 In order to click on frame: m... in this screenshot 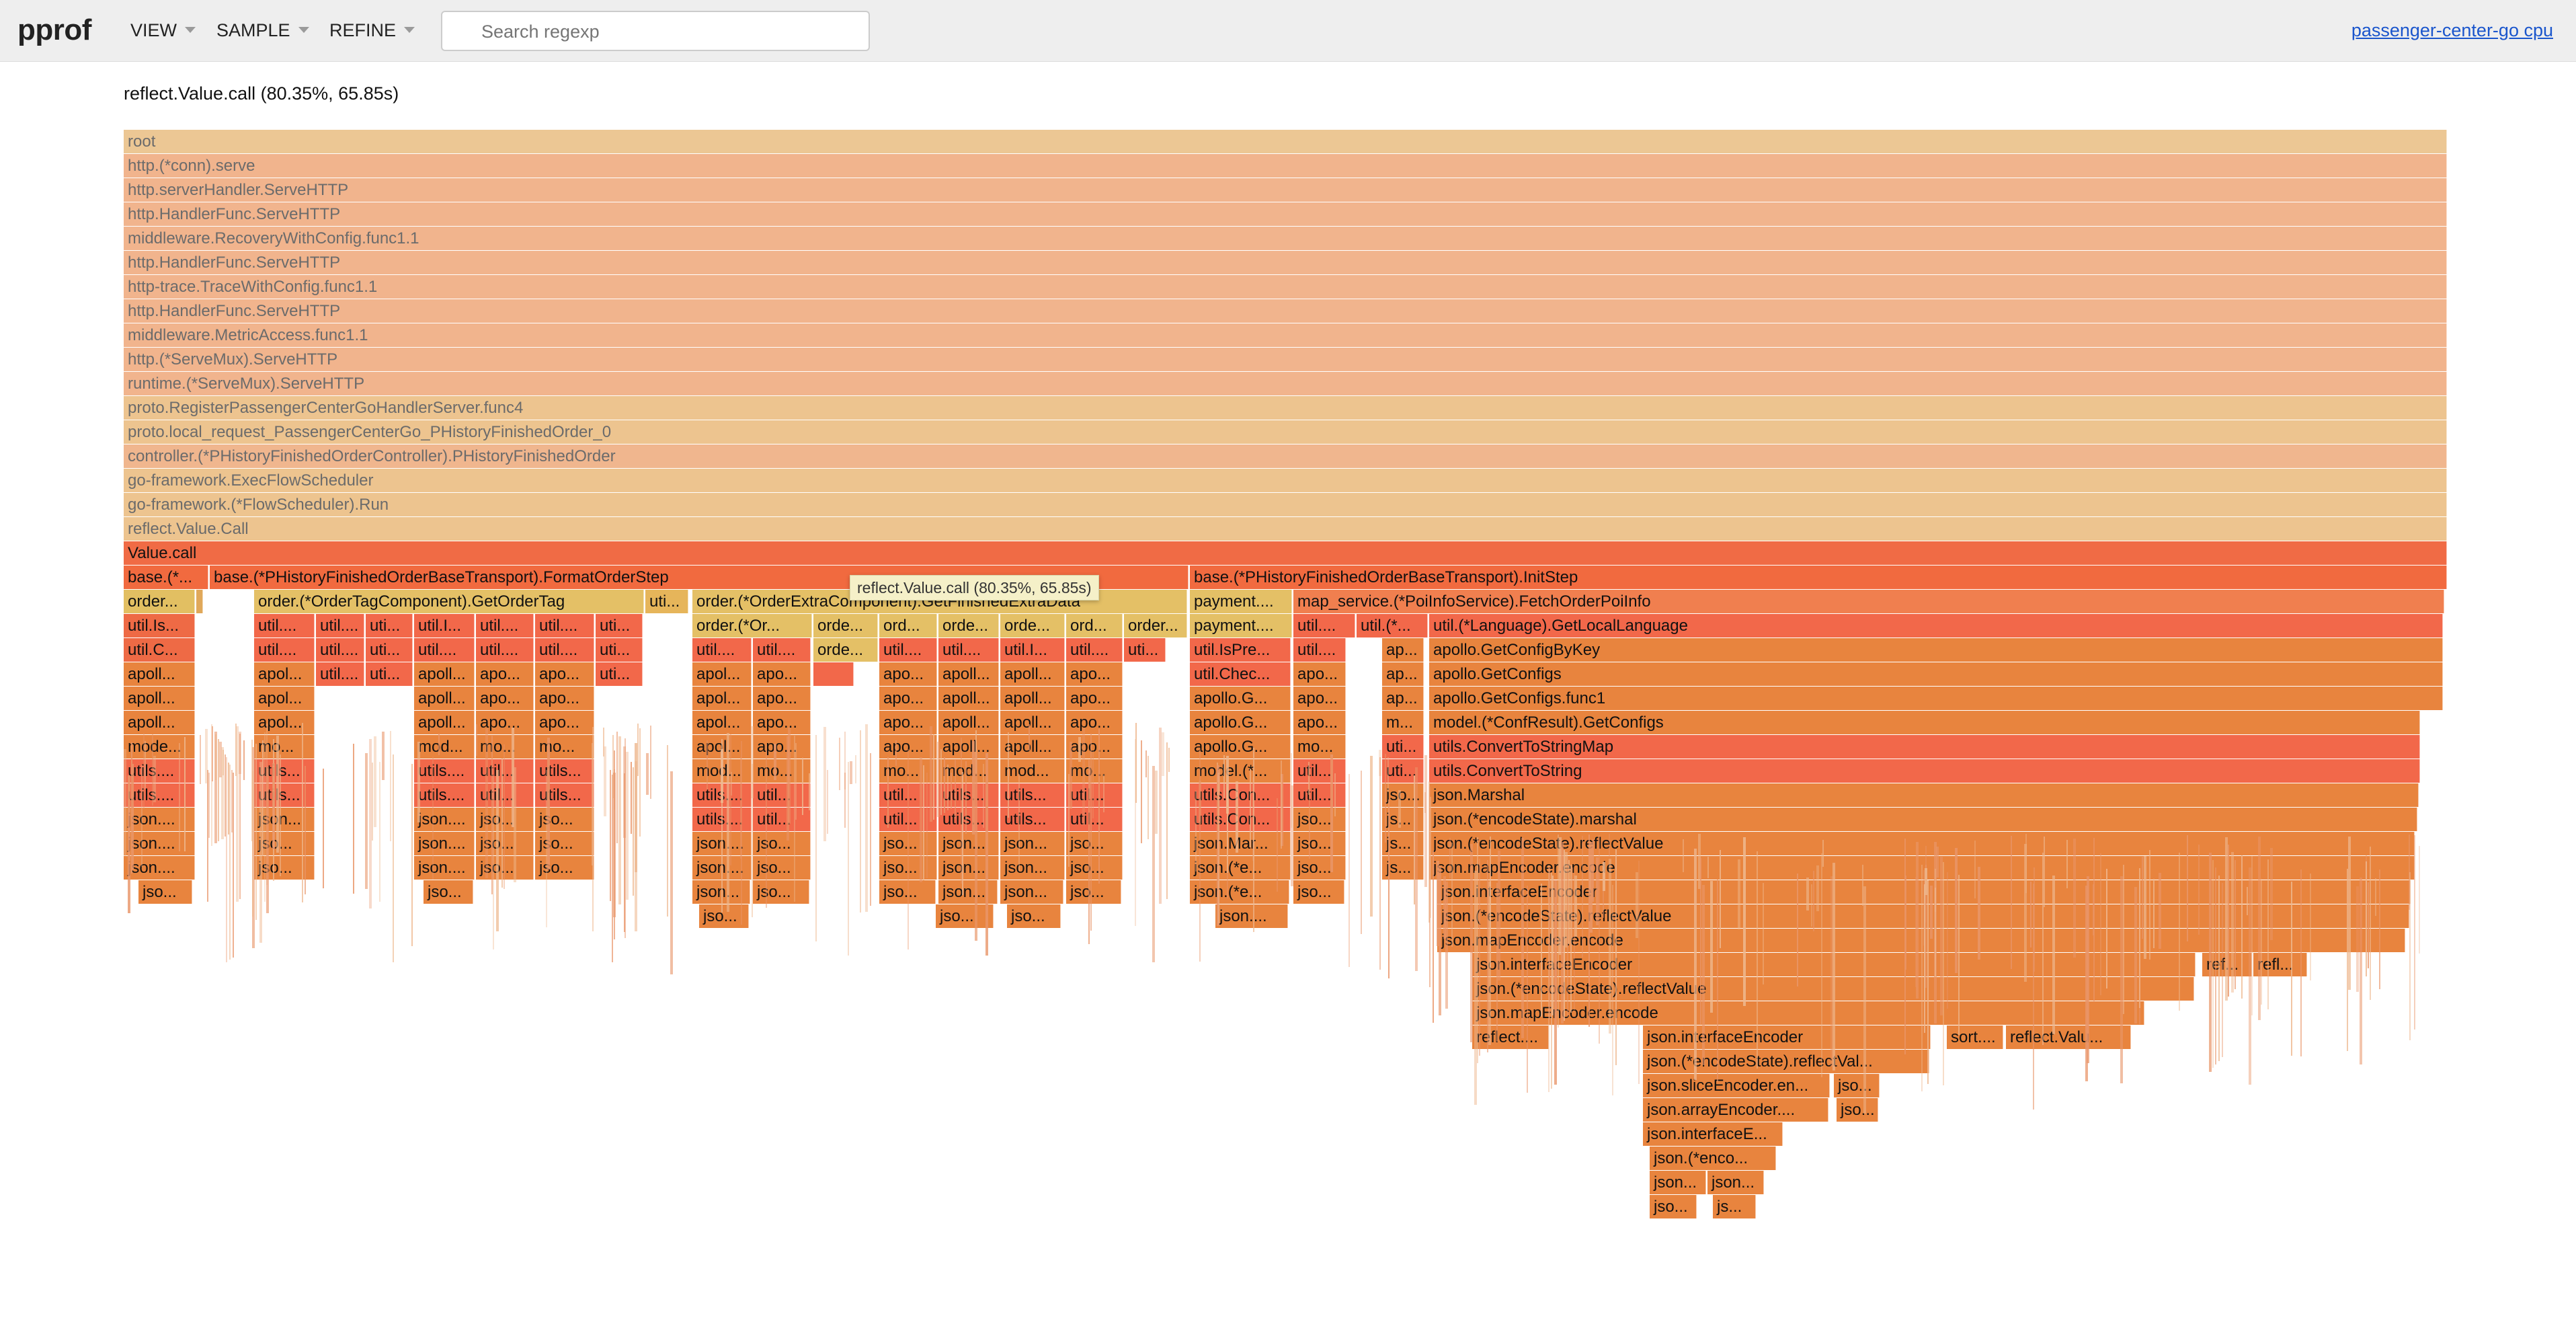, I will do `click(1403, 722)`.